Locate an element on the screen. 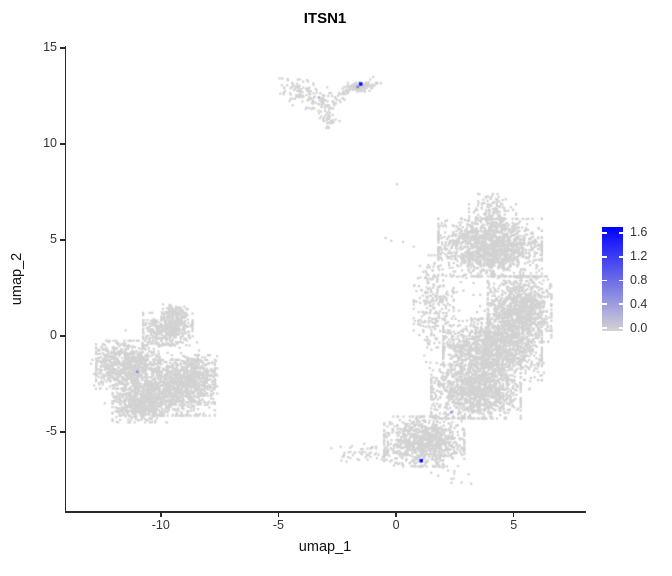  x-tick-label: 0 is located at coordinates (396, 525).